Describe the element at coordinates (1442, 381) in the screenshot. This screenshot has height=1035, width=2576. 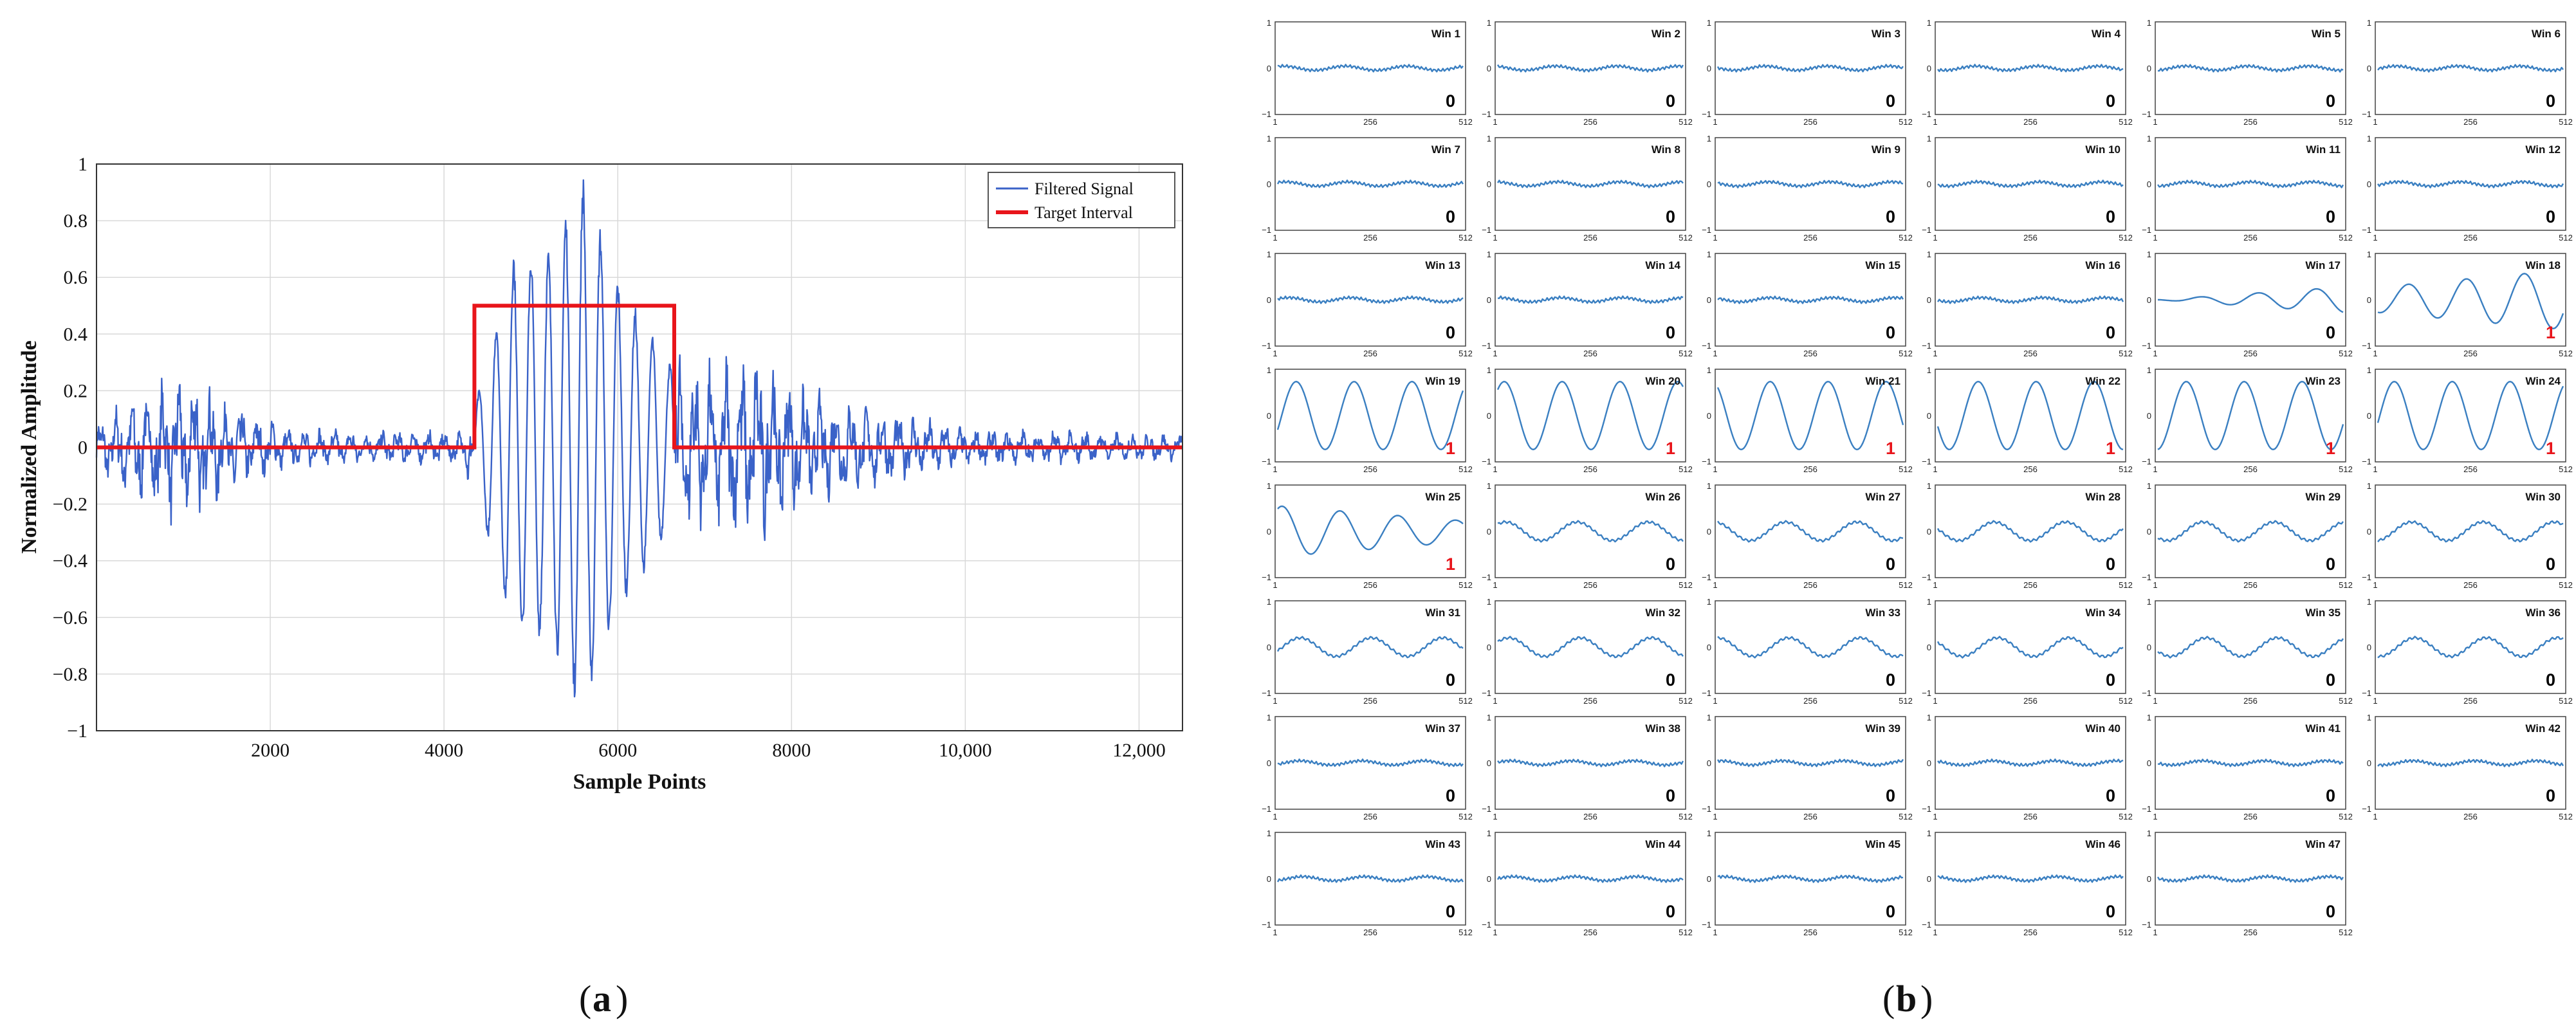
I see `window-title: Win 19` at that location.